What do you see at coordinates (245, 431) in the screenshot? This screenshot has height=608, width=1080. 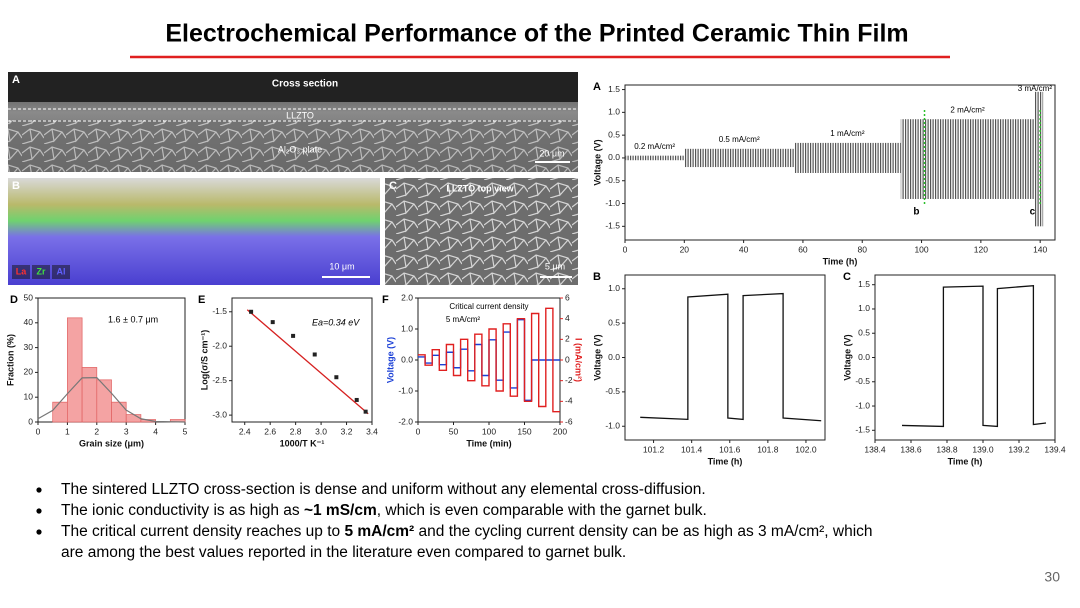 I see `x-tick-label: 2.4` at bounding box center [245, 431].